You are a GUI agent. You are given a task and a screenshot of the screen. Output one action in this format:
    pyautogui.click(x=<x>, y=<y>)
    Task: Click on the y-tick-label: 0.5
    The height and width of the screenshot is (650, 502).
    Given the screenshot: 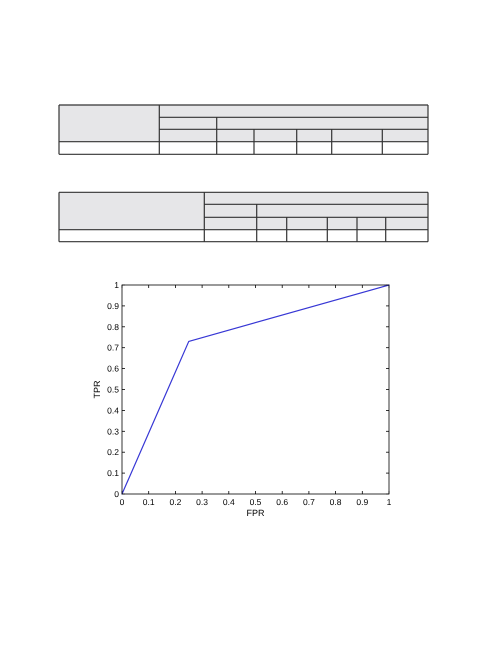 What is the action you would take?
    pyautogui.click(x=113, y=389)
    